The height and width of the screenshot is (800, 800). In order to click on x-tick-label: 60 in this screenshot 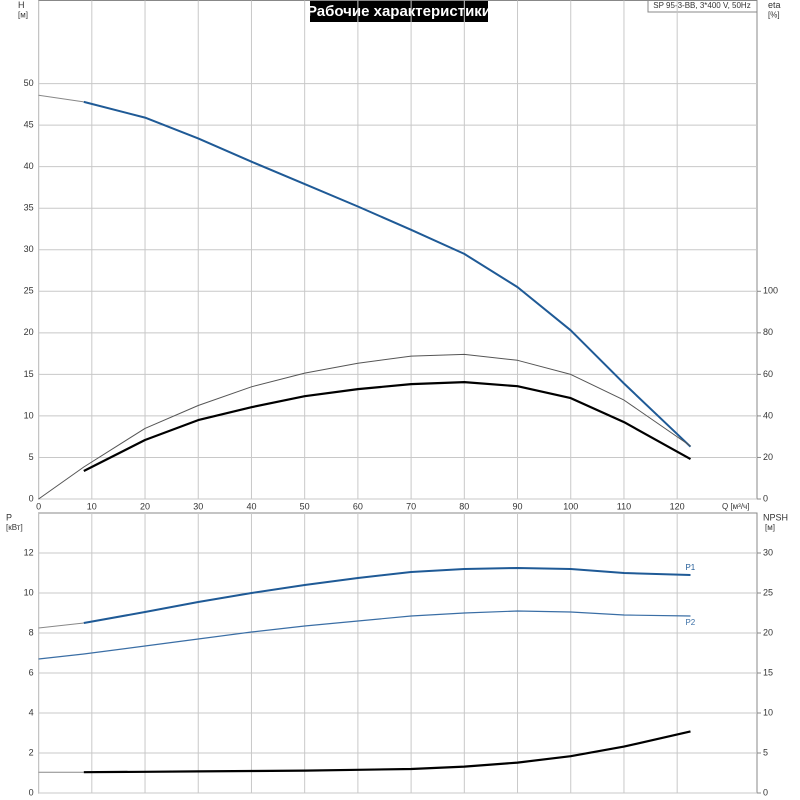, I will do `click(358, 506)`.